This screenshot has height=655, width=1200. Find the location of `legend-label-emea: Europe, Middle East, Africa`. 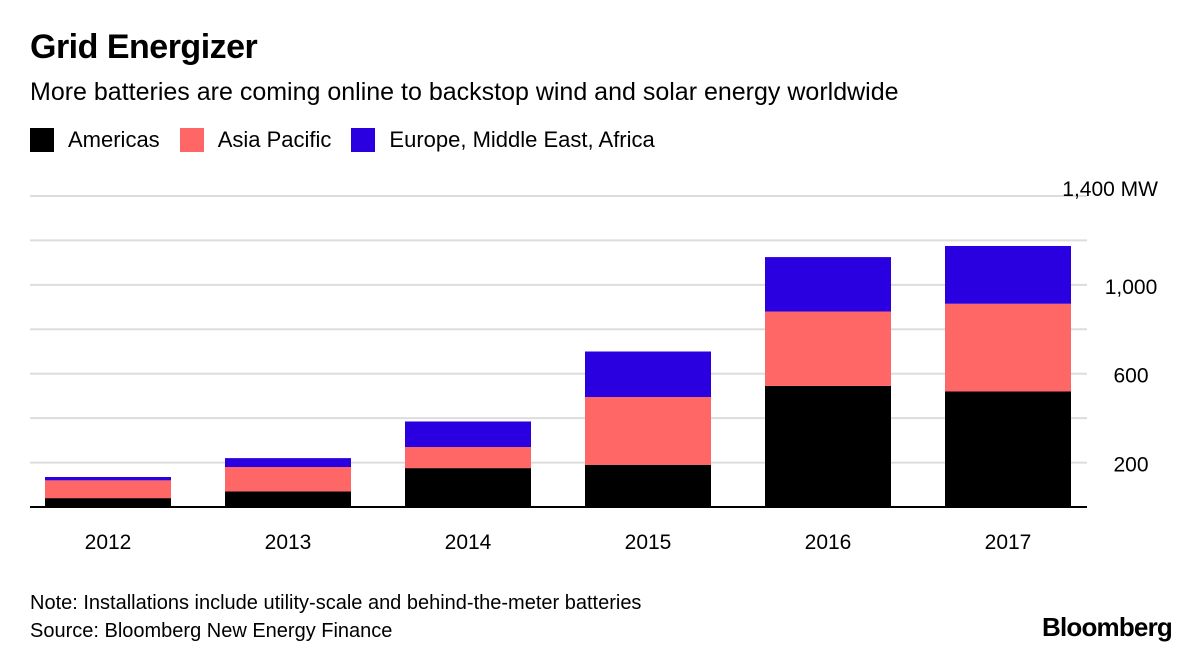

legend-label-emea: Europe, Middle East, Africa is located at coordinates (522, 139).